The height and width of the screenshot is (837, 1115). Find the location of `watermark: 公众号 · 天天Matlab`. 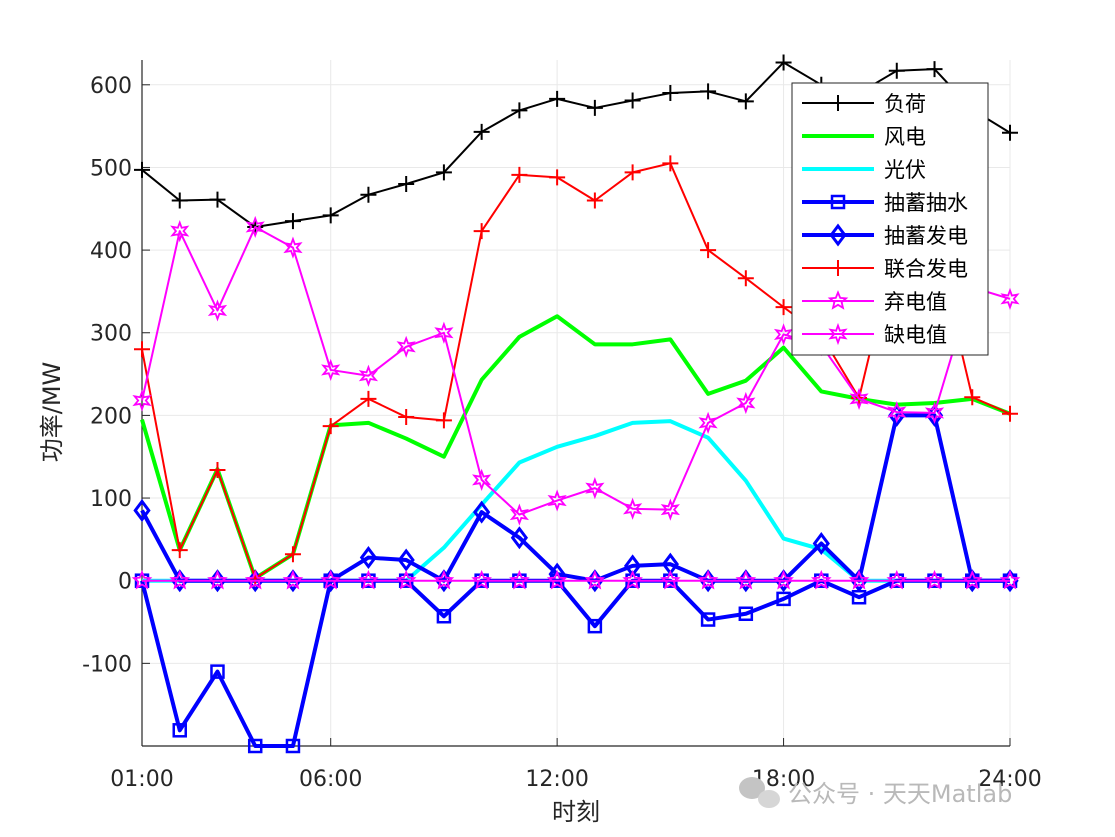

watermark: 公众号 · 天天Matlab is located at coordinates (875, 792).